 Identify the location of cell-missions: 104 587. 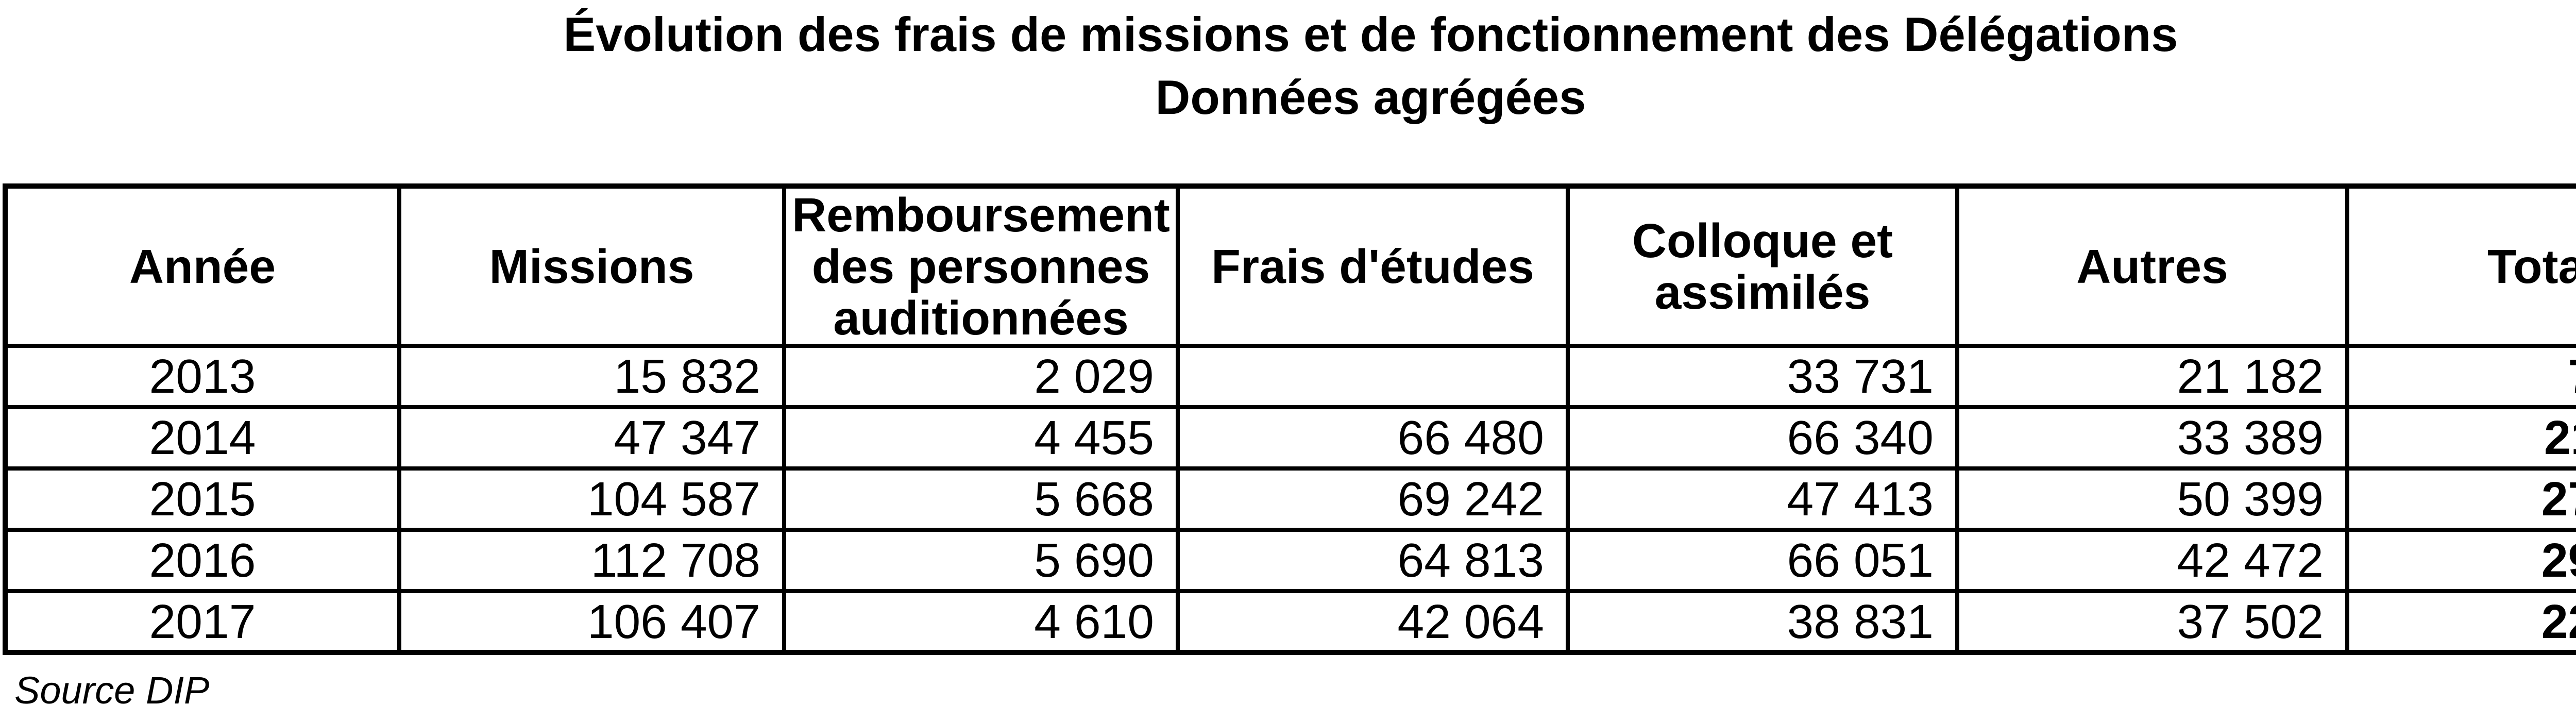
(591, 499).